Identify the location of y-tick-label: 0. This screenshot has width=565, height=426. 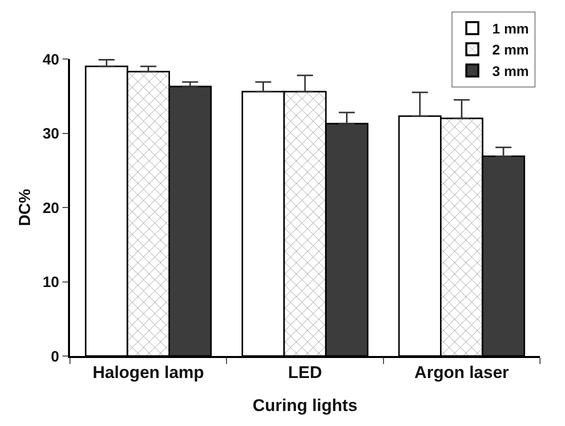
(55, 357).